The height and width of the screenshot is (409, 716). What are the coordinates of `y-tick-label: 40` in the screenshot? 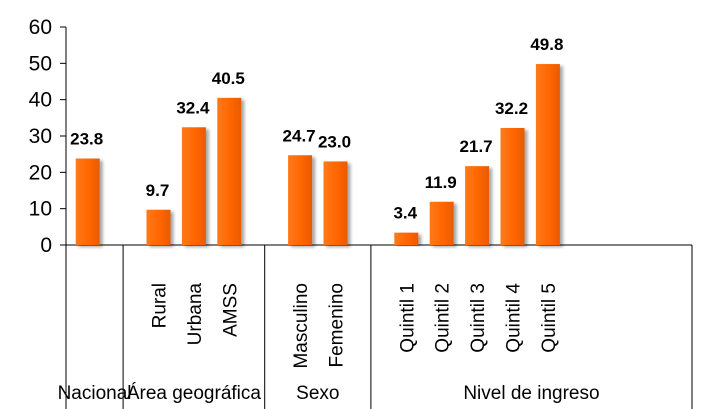 It's located at (40, 100).